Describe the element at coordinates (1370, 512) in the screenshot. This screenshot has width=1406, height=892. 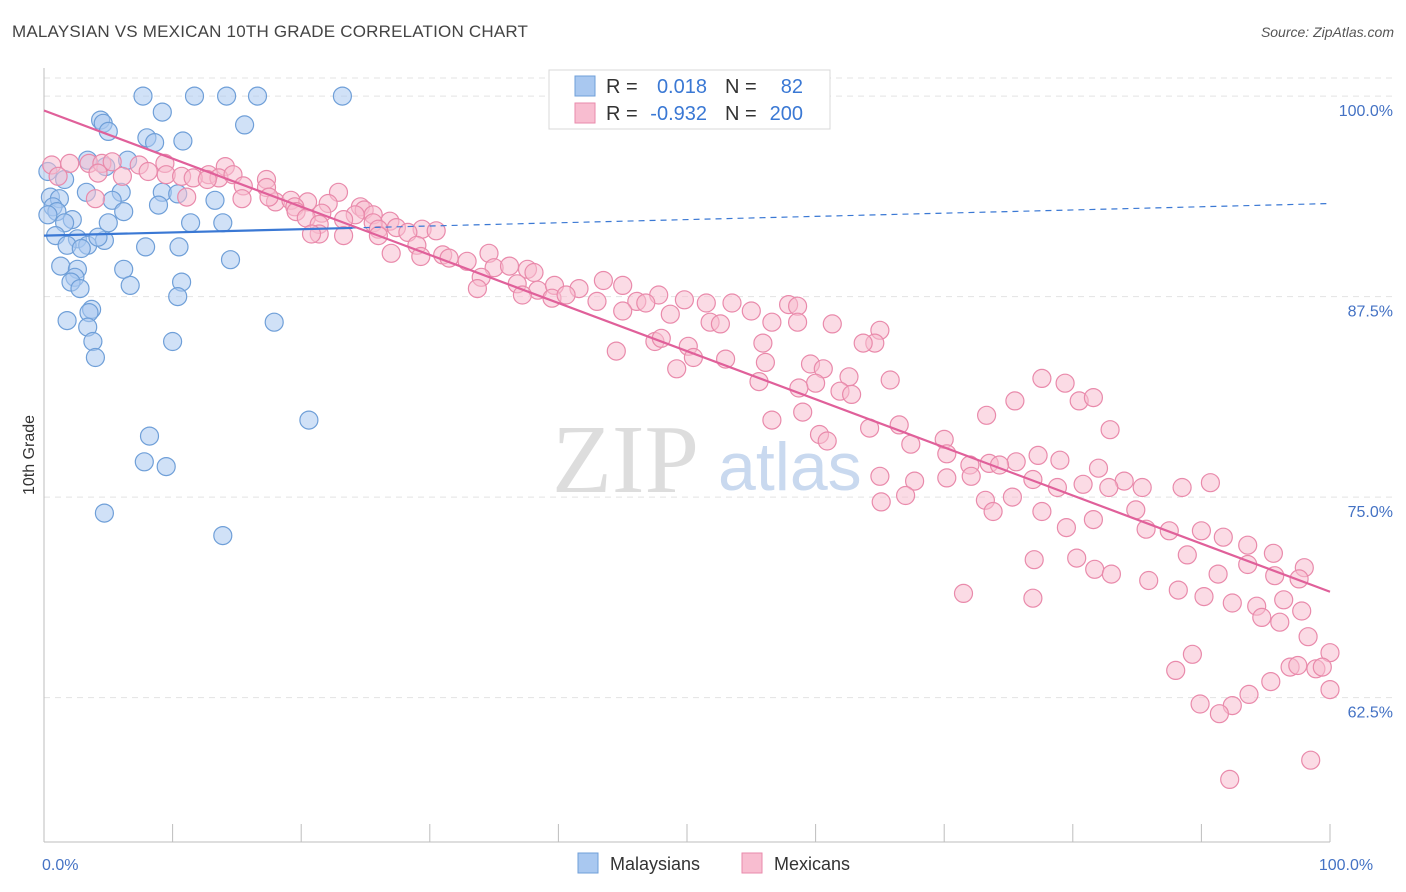
I see `y-tick-label: 75.0%` at that location.